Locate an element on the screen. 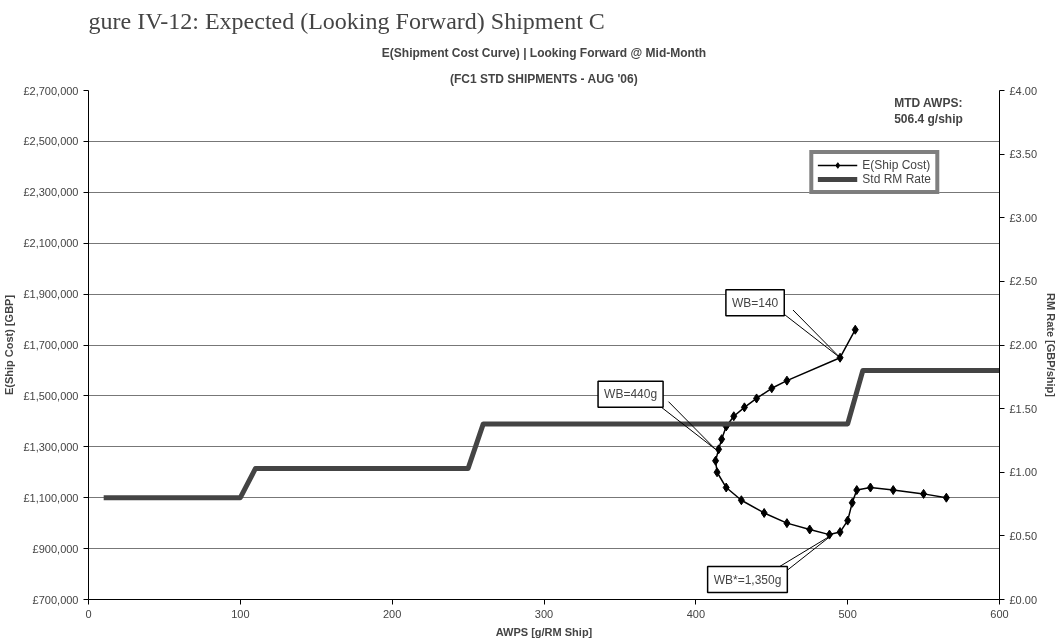  y-tick-label: £900,000 is located at coordinates (55, 548).